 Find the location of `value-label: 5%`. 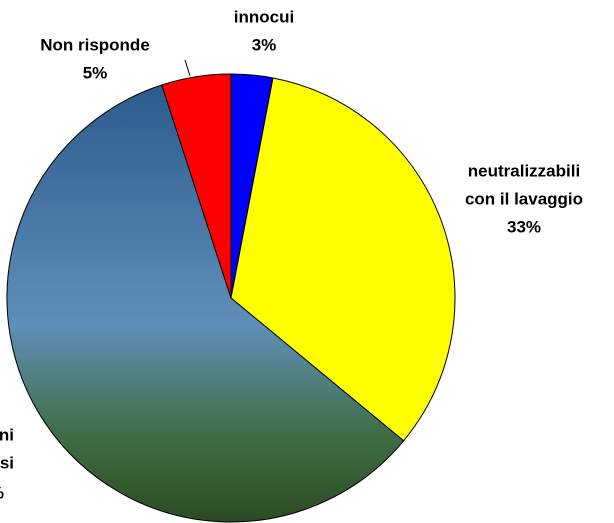

value-label: 5% is located at coordinates (95, 72).